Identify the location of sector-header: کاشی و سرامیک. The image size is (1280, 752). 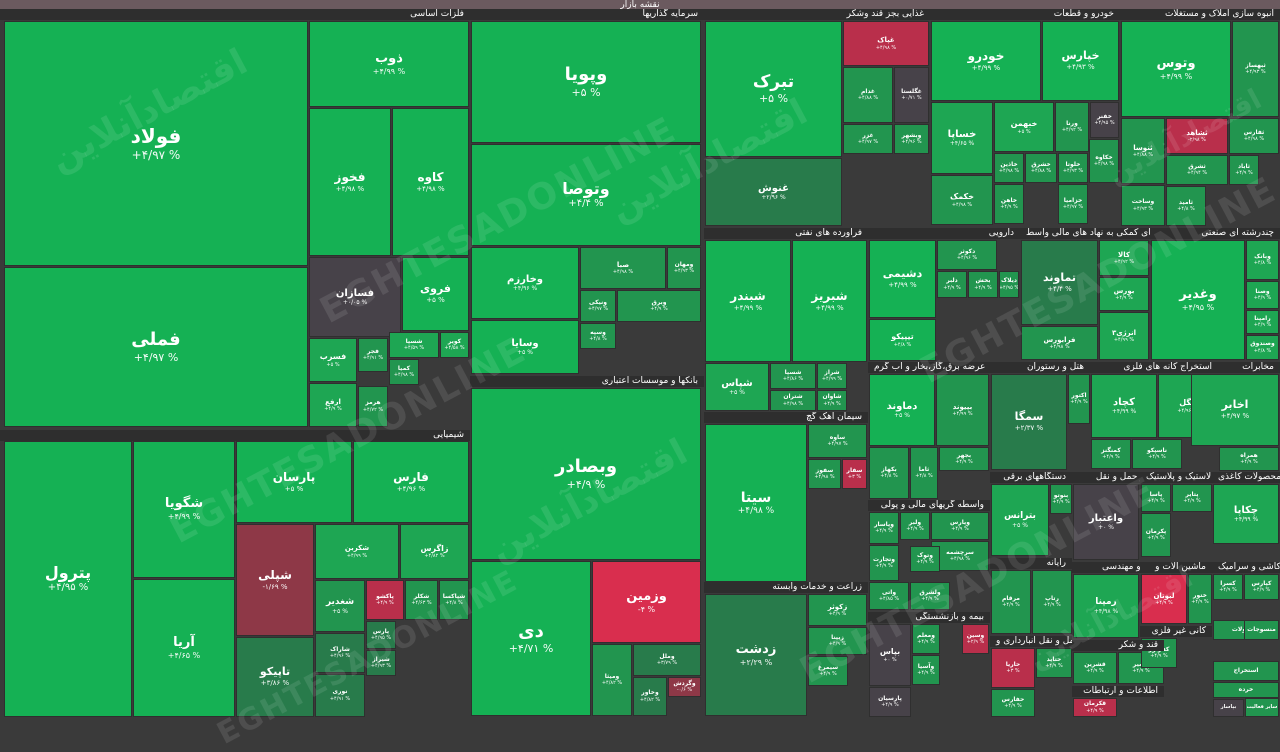
(1246, 567).